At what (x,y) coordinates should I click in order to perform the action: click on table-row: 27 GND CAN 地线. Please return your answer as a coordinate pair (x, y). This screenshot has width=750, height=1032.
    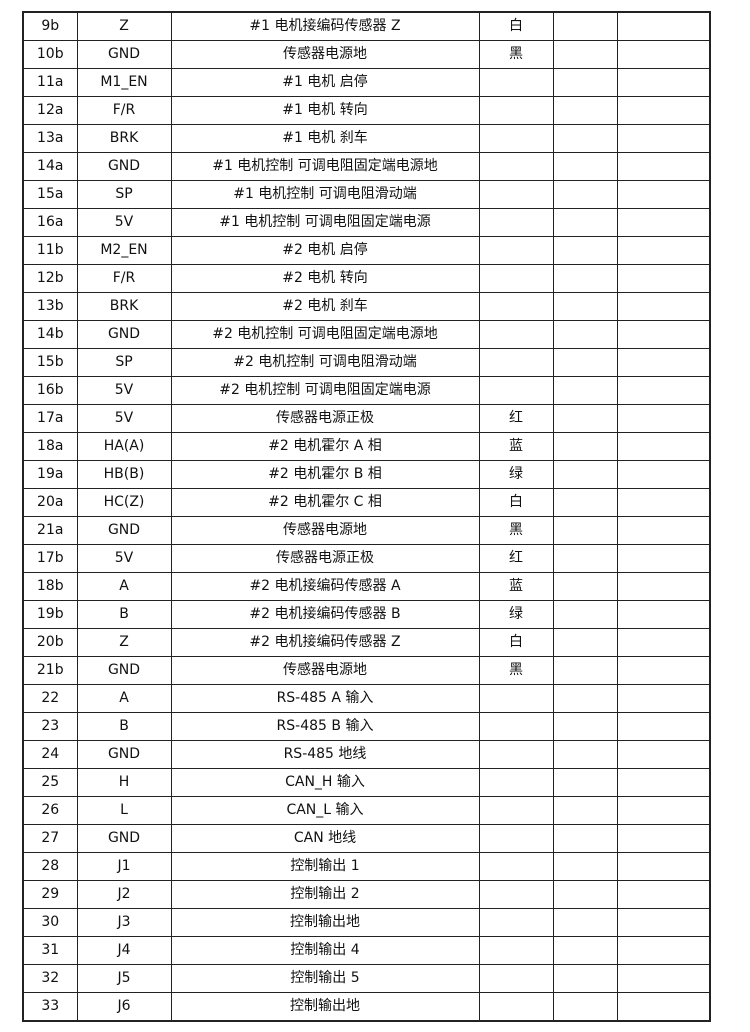
    Looking at the image, I should click on (366, 838).